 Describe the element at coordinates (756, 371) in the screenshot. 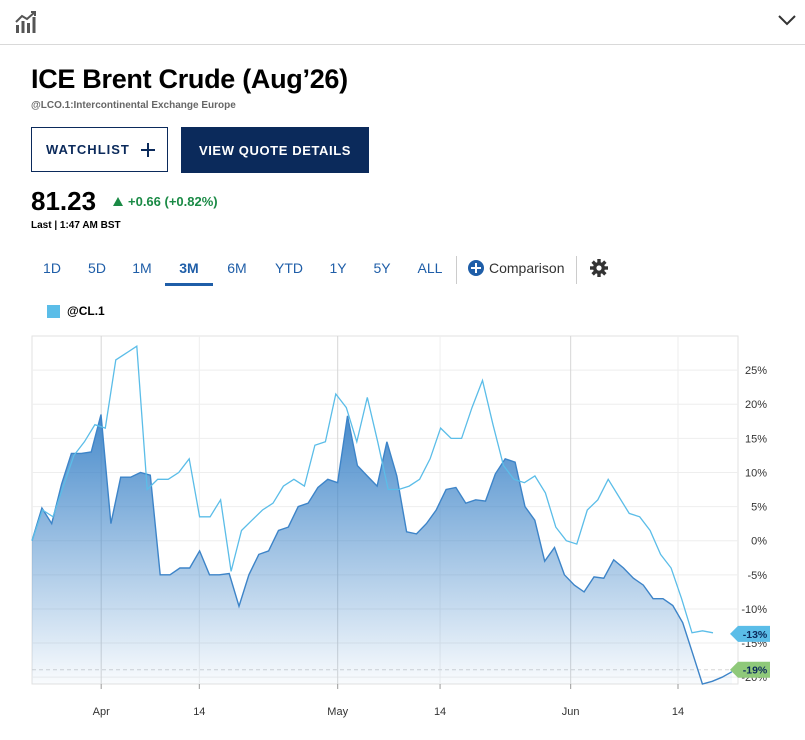

I see `y-tick-label: 25%` at that location.